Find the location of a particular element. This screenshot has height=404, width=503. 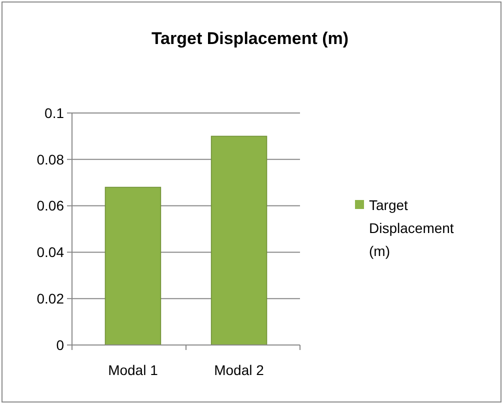

y-tick-label: 0.06 is located at coordinates (50, 206).